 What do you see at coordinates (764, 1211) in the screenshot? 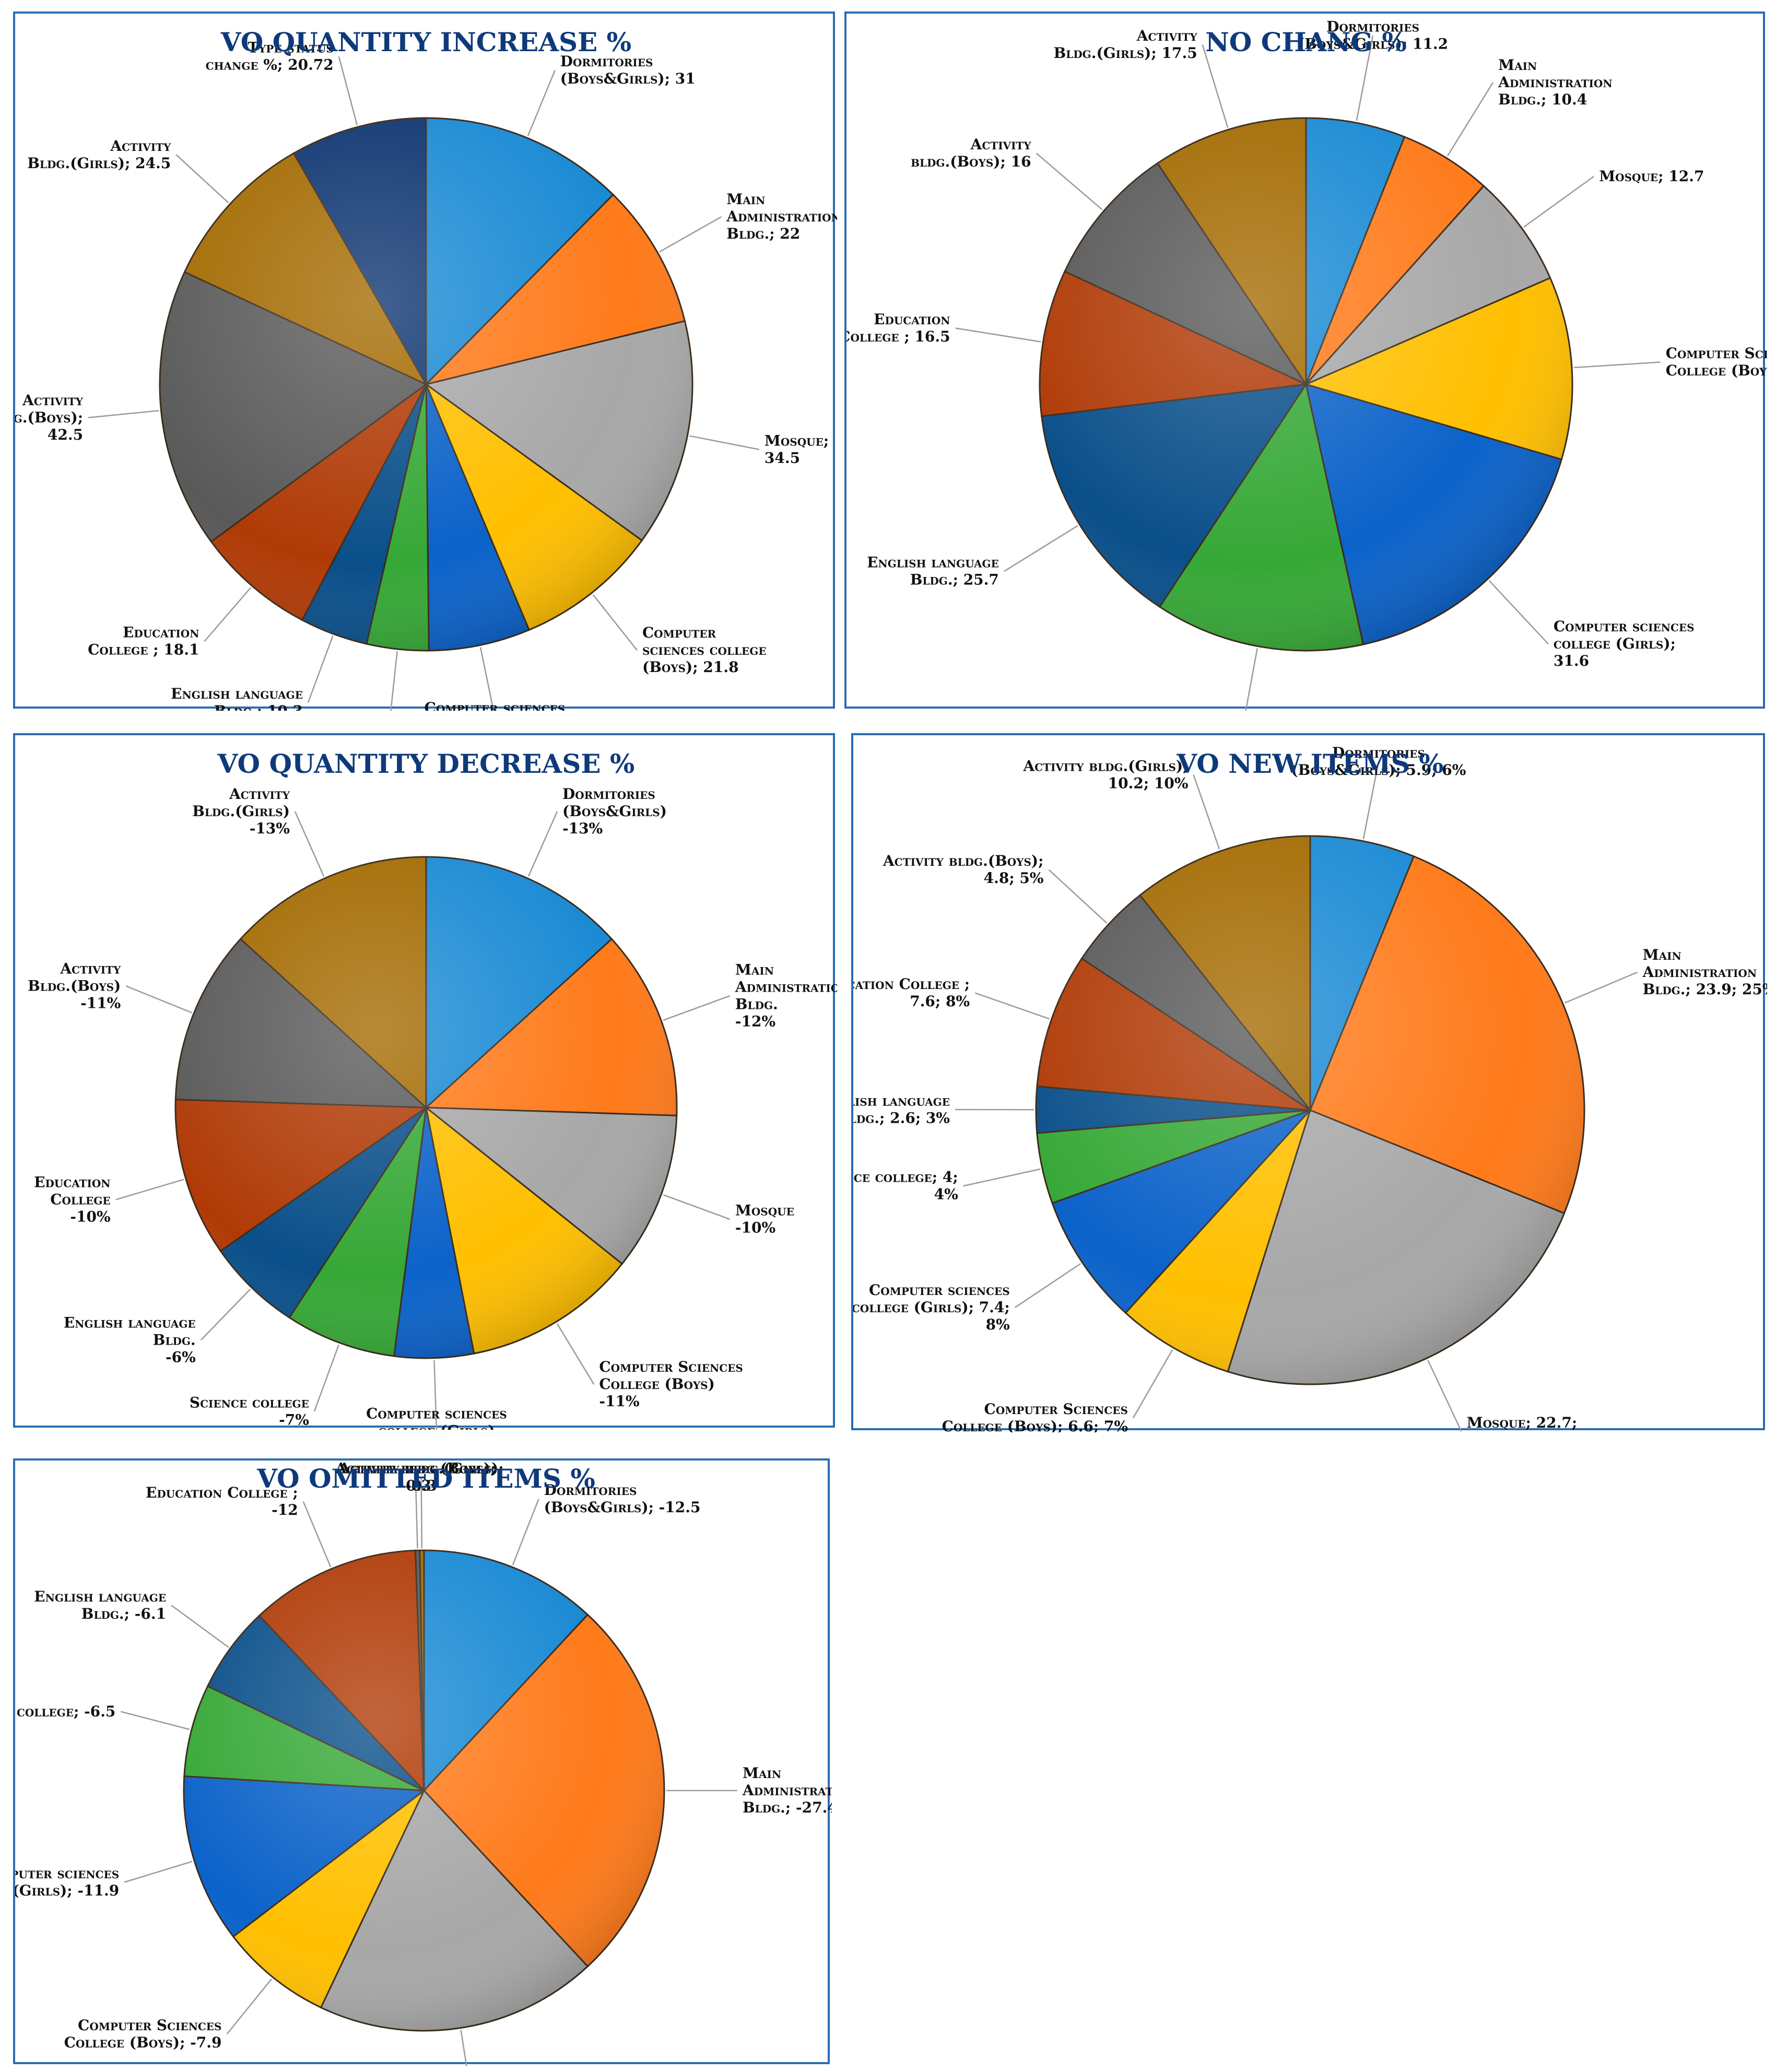
I see `data-label-line: Mosque` at bounding box center [764, 1211].